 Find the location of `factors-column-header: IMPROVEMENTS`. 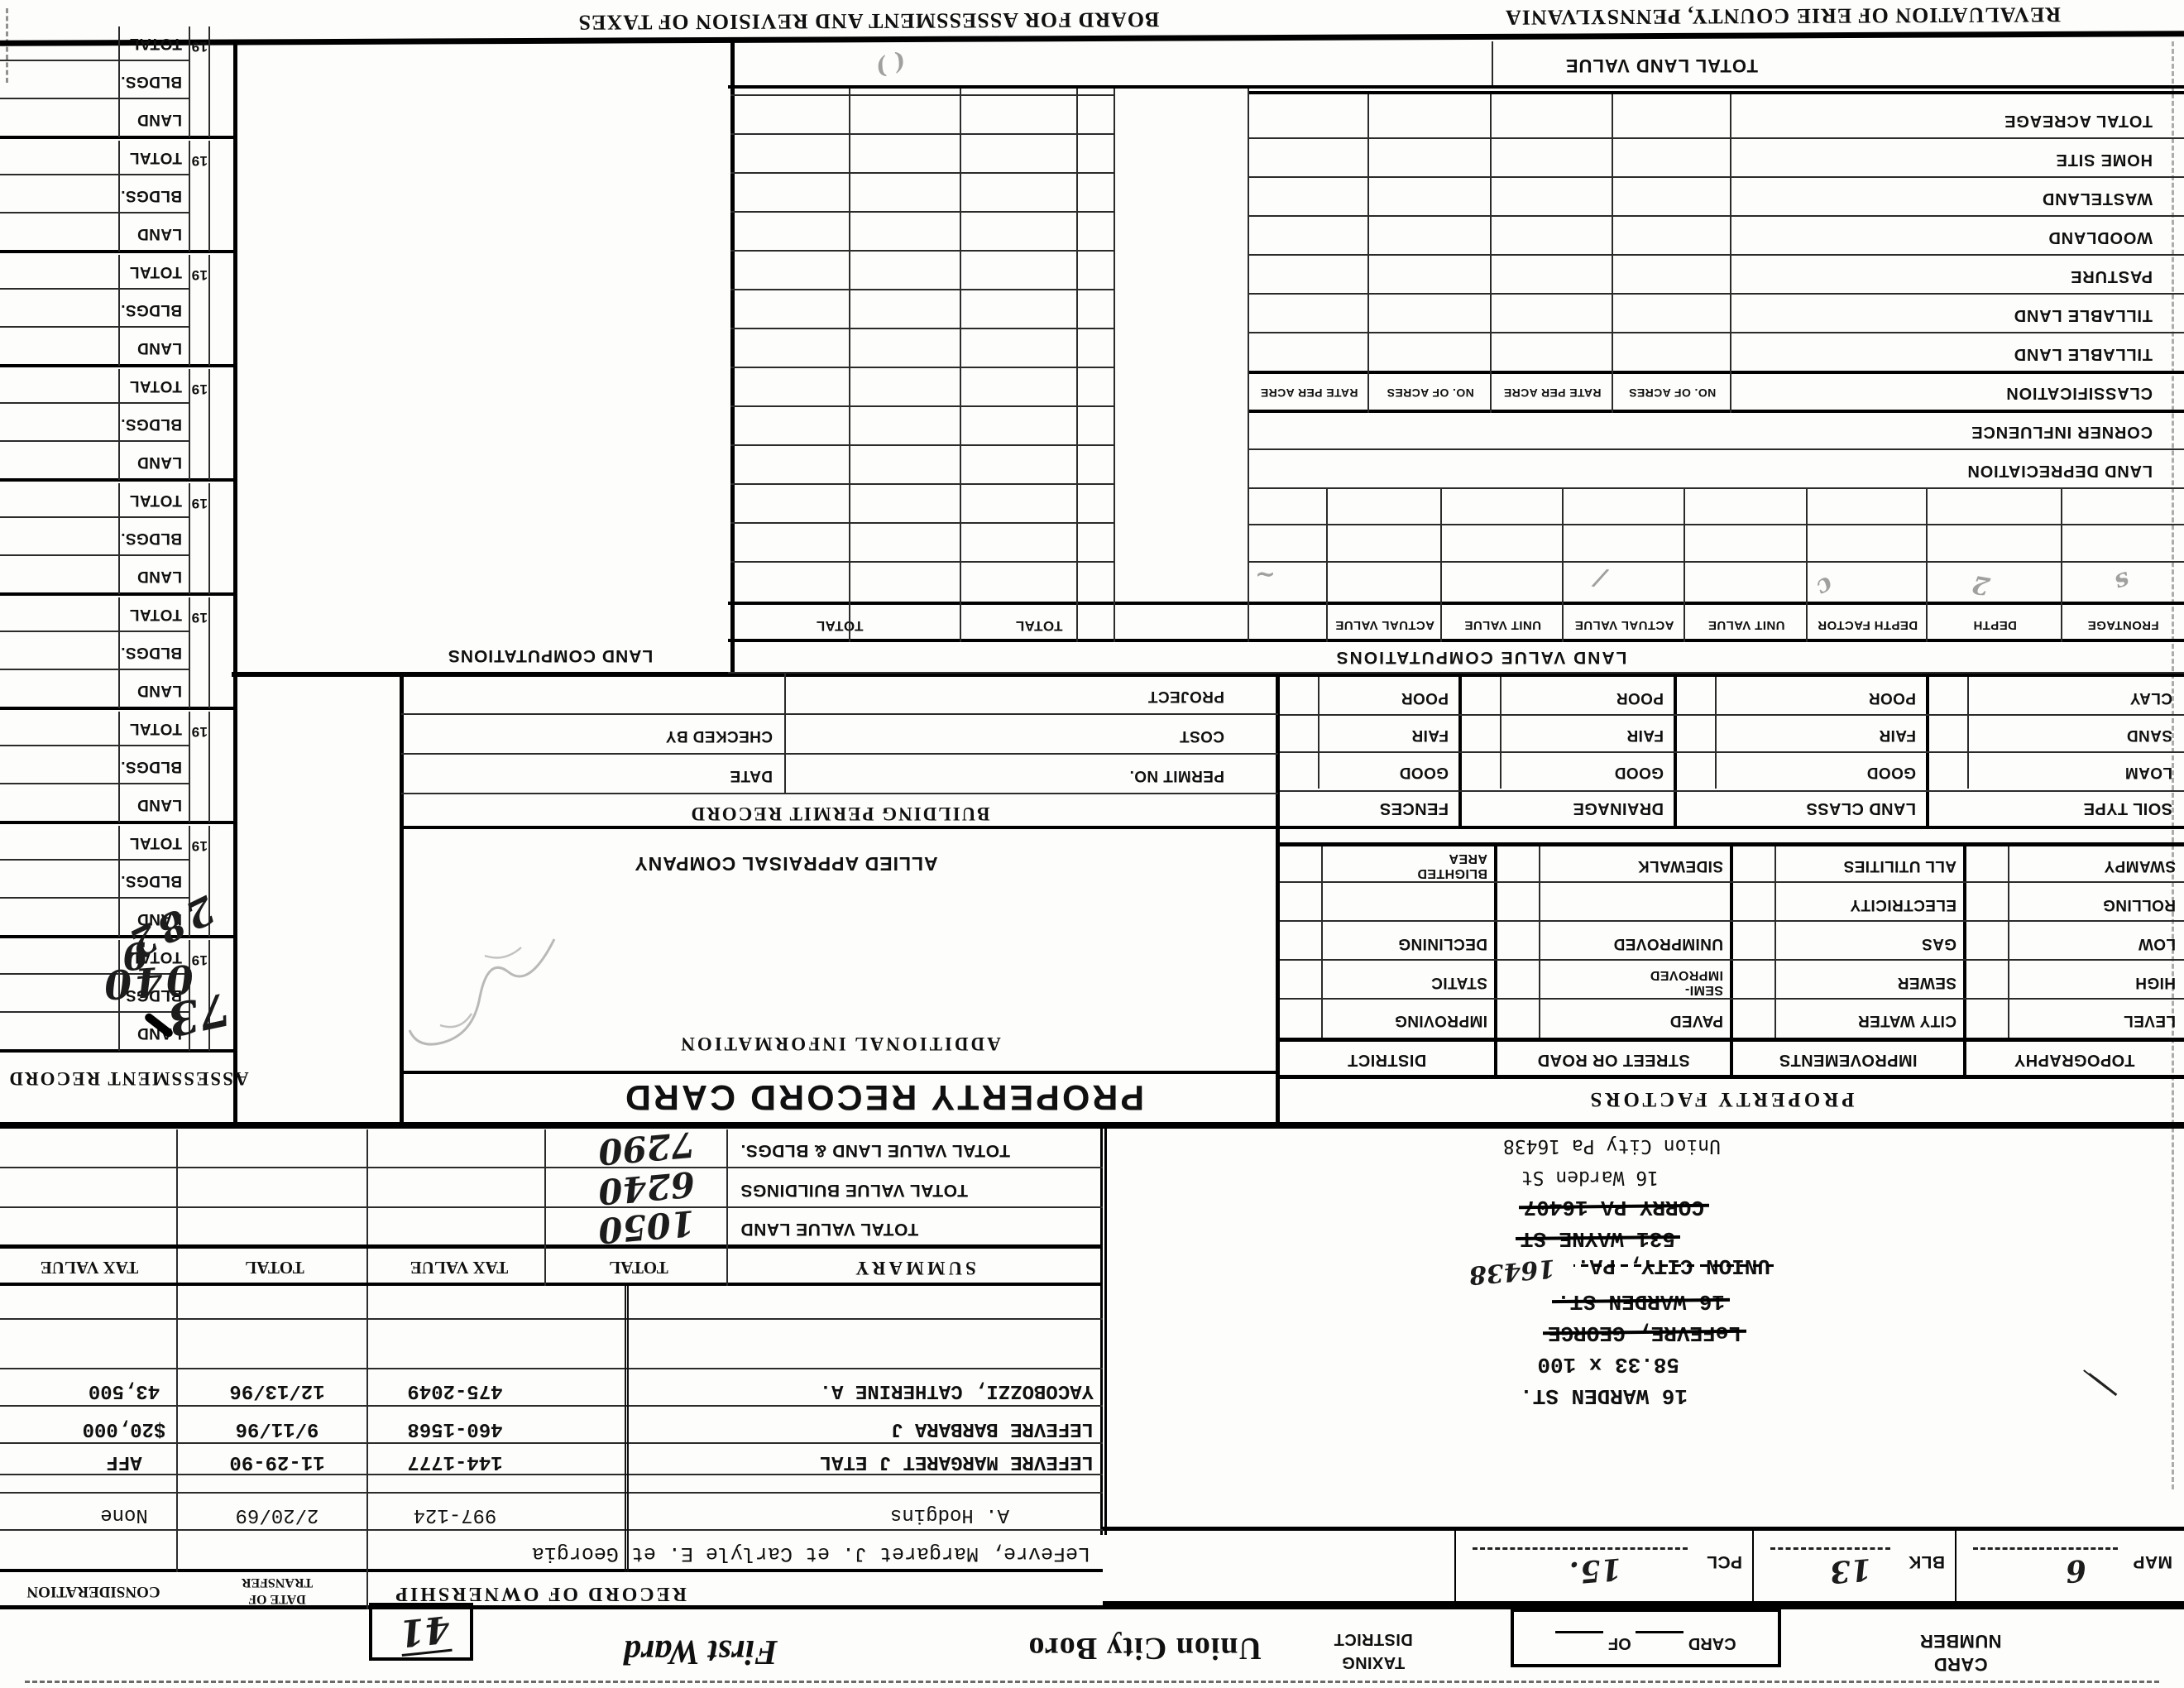

factors-column-header: IMPROVEMENTS is located at coordinates (1848, 1060).